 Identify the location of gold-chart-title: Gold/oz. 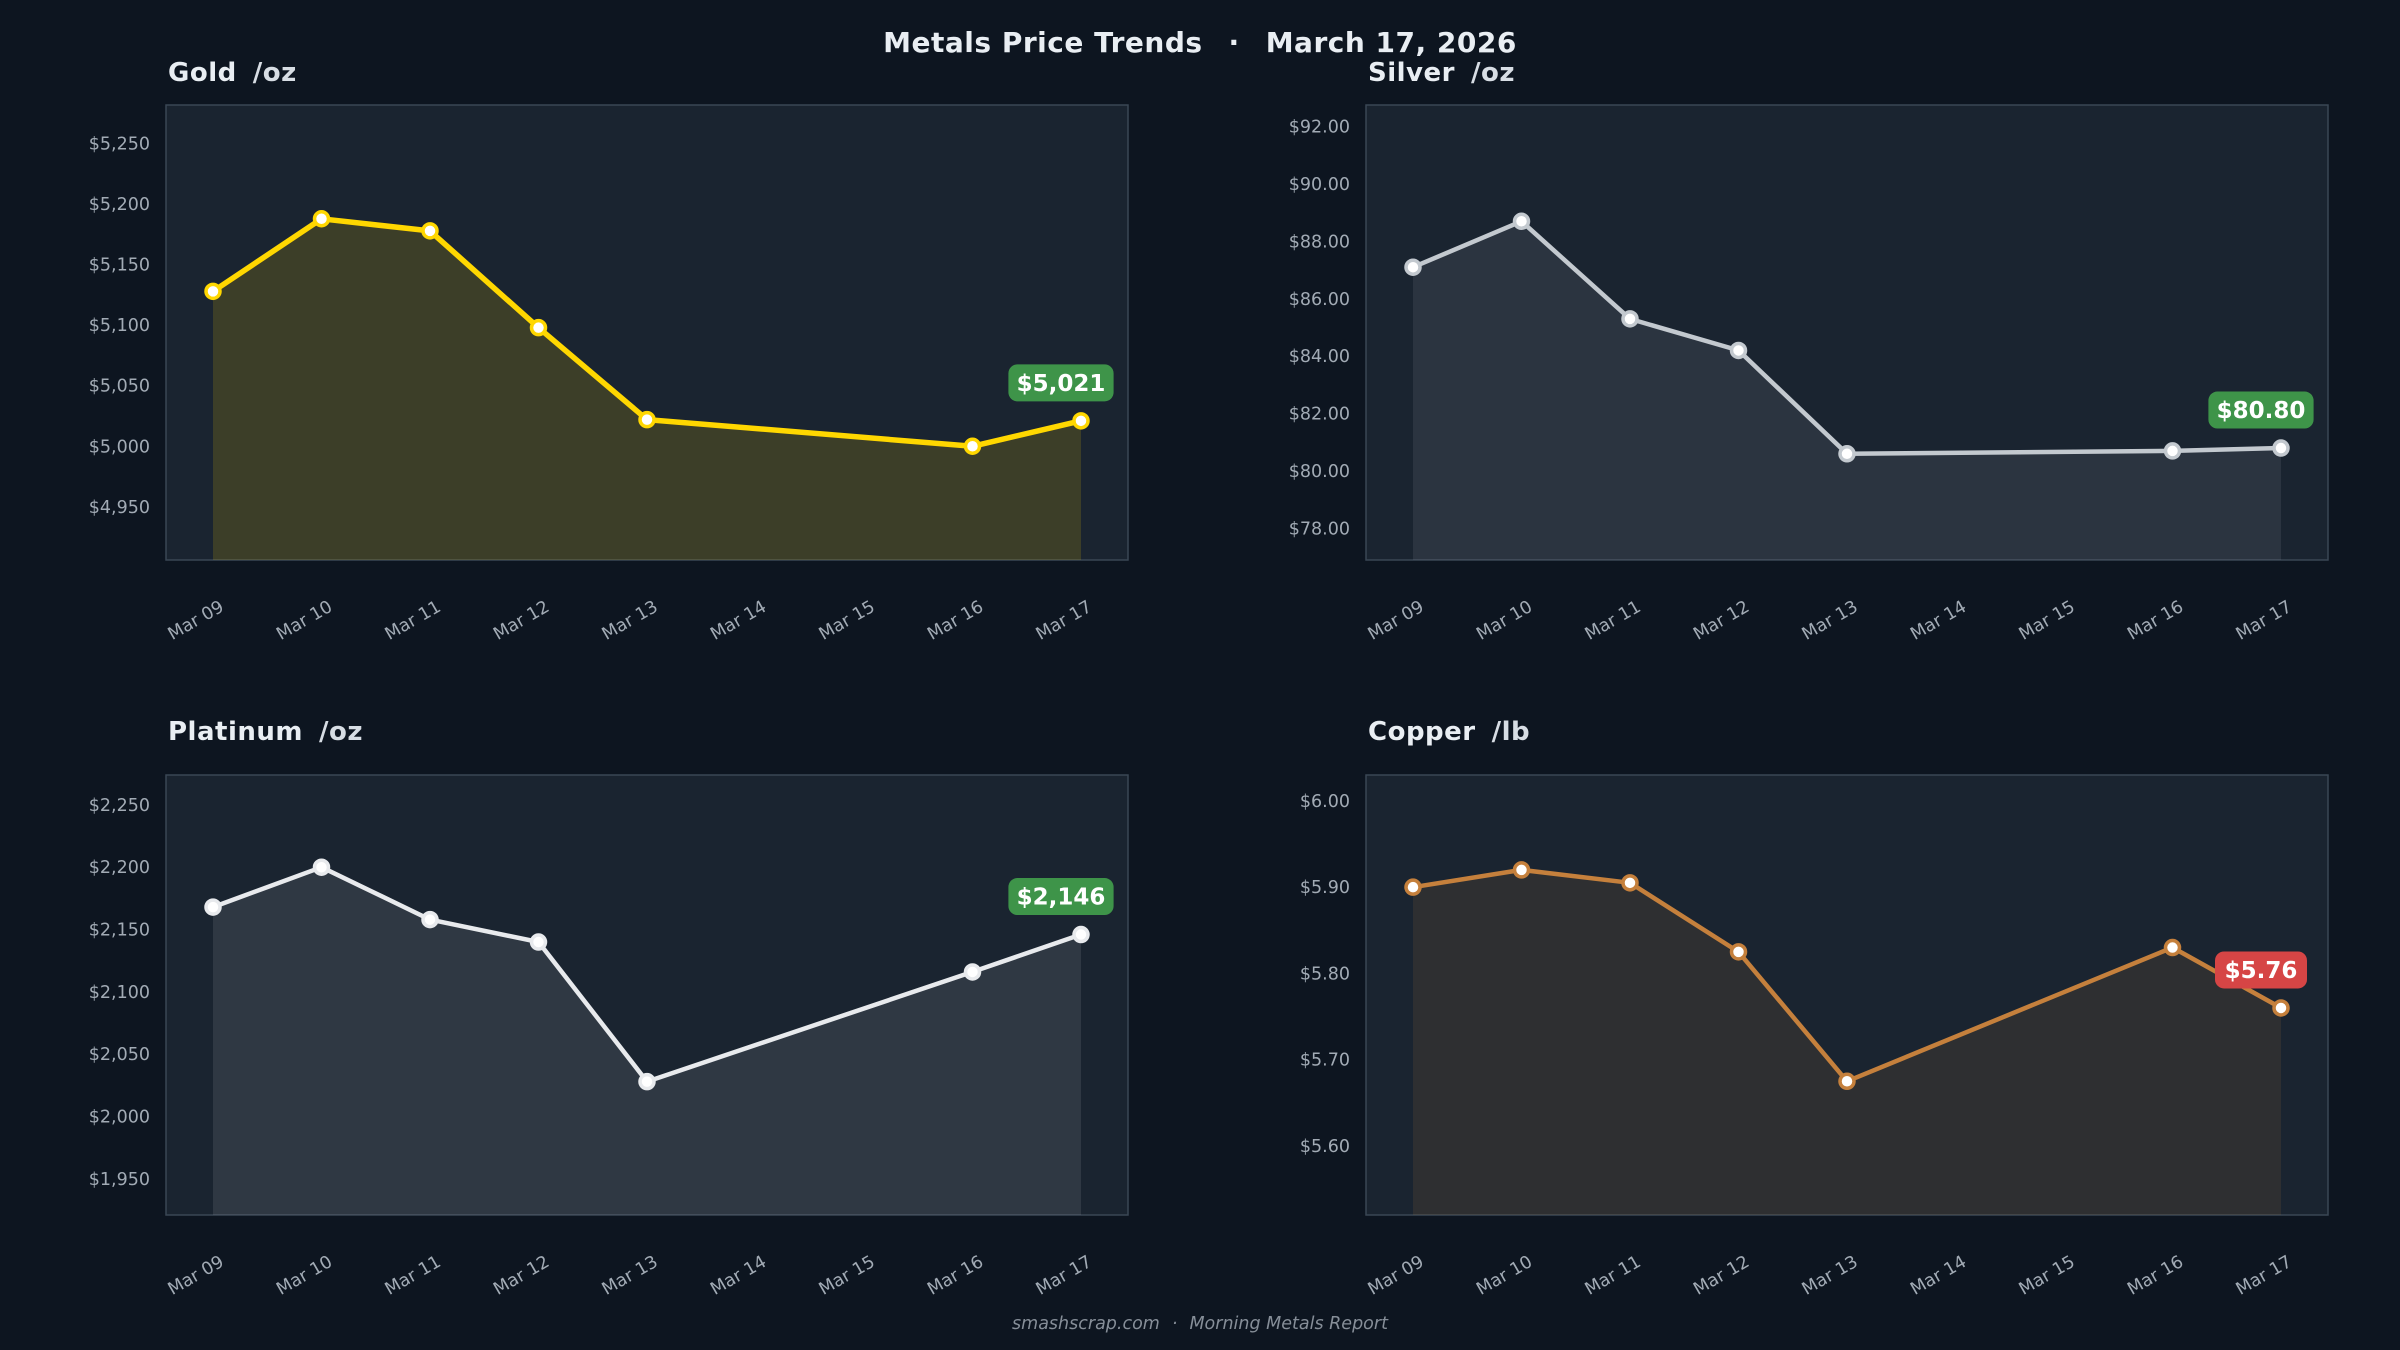
(232, 73).